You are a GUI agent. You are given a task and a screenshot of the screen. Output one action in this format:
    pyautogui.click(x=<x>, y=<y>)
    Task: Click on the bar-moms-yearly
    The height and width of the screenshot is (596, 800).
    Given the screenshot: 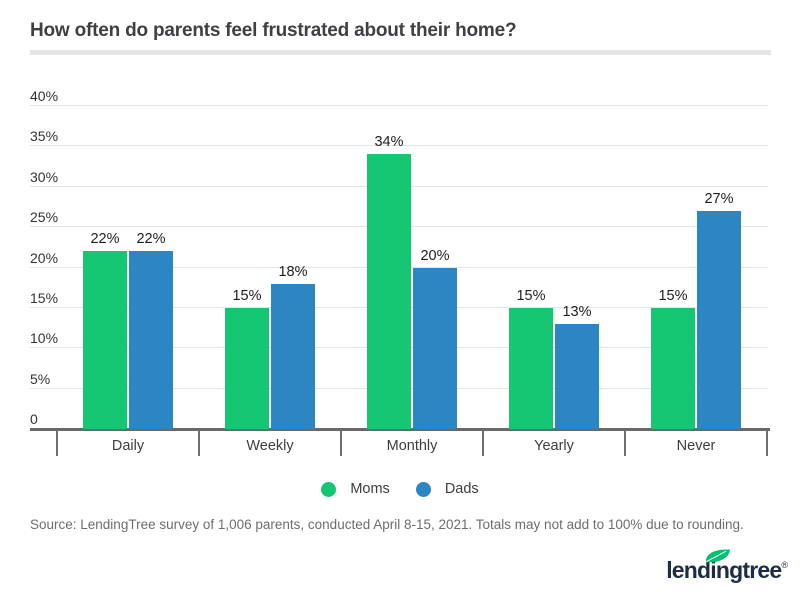 What is the action you would take?
    pyautogui.click(x=531, y=368)
    